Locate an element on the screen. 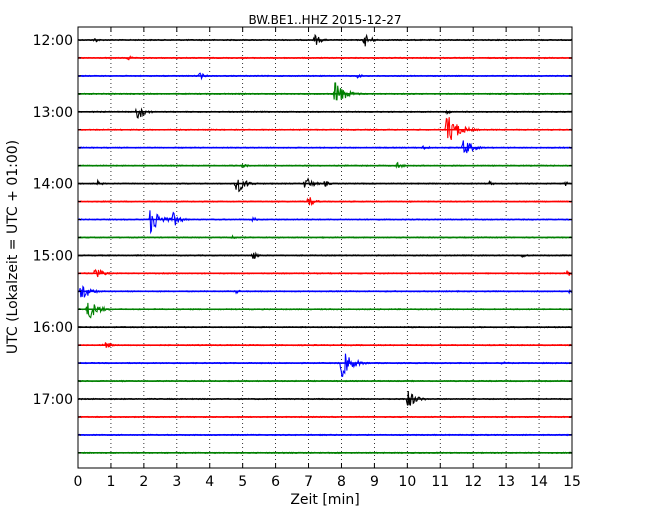 The width and height of the screenshot is (650, 520). x-tick-label: 1 is located at coordinates (110, 482).